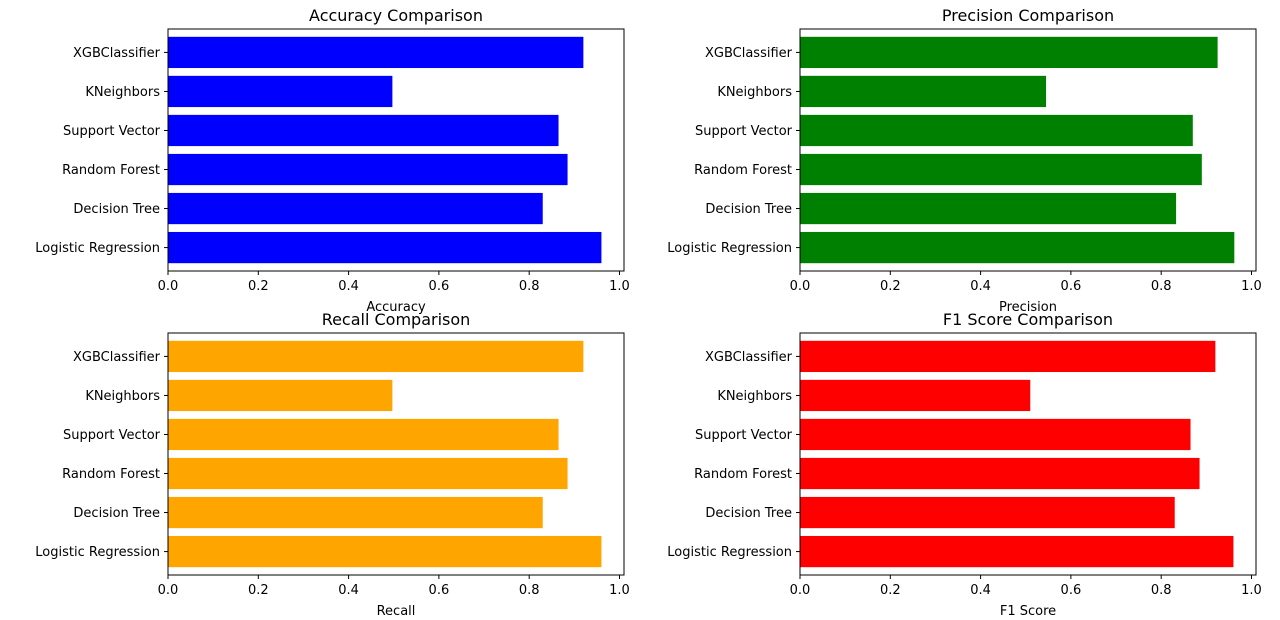 The image size is (1280, 620). What do you see at coordinates (980, 590) in the screenshot?
I see `f1-score-xtick-label: 0.4` at bounding box center [980, 590].